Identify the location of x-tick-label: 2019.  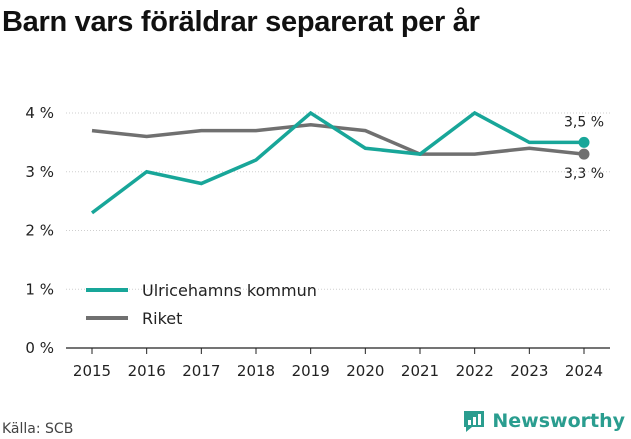
(311, 371).